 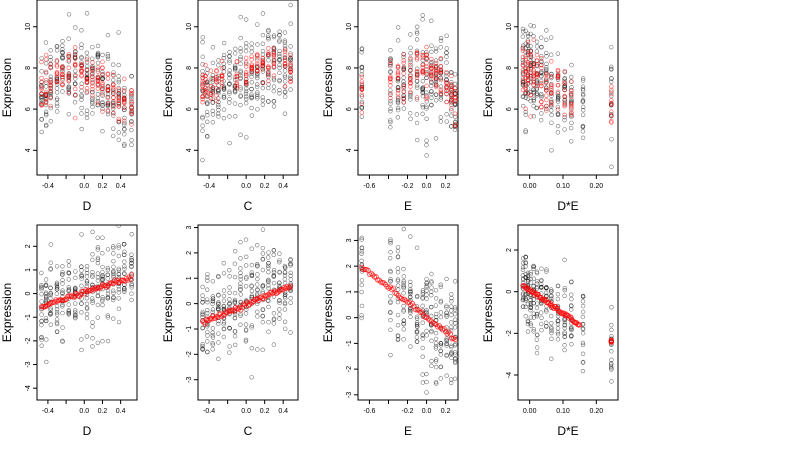 I want to click on y-tick-label: 2, so click(x=509, y=250).